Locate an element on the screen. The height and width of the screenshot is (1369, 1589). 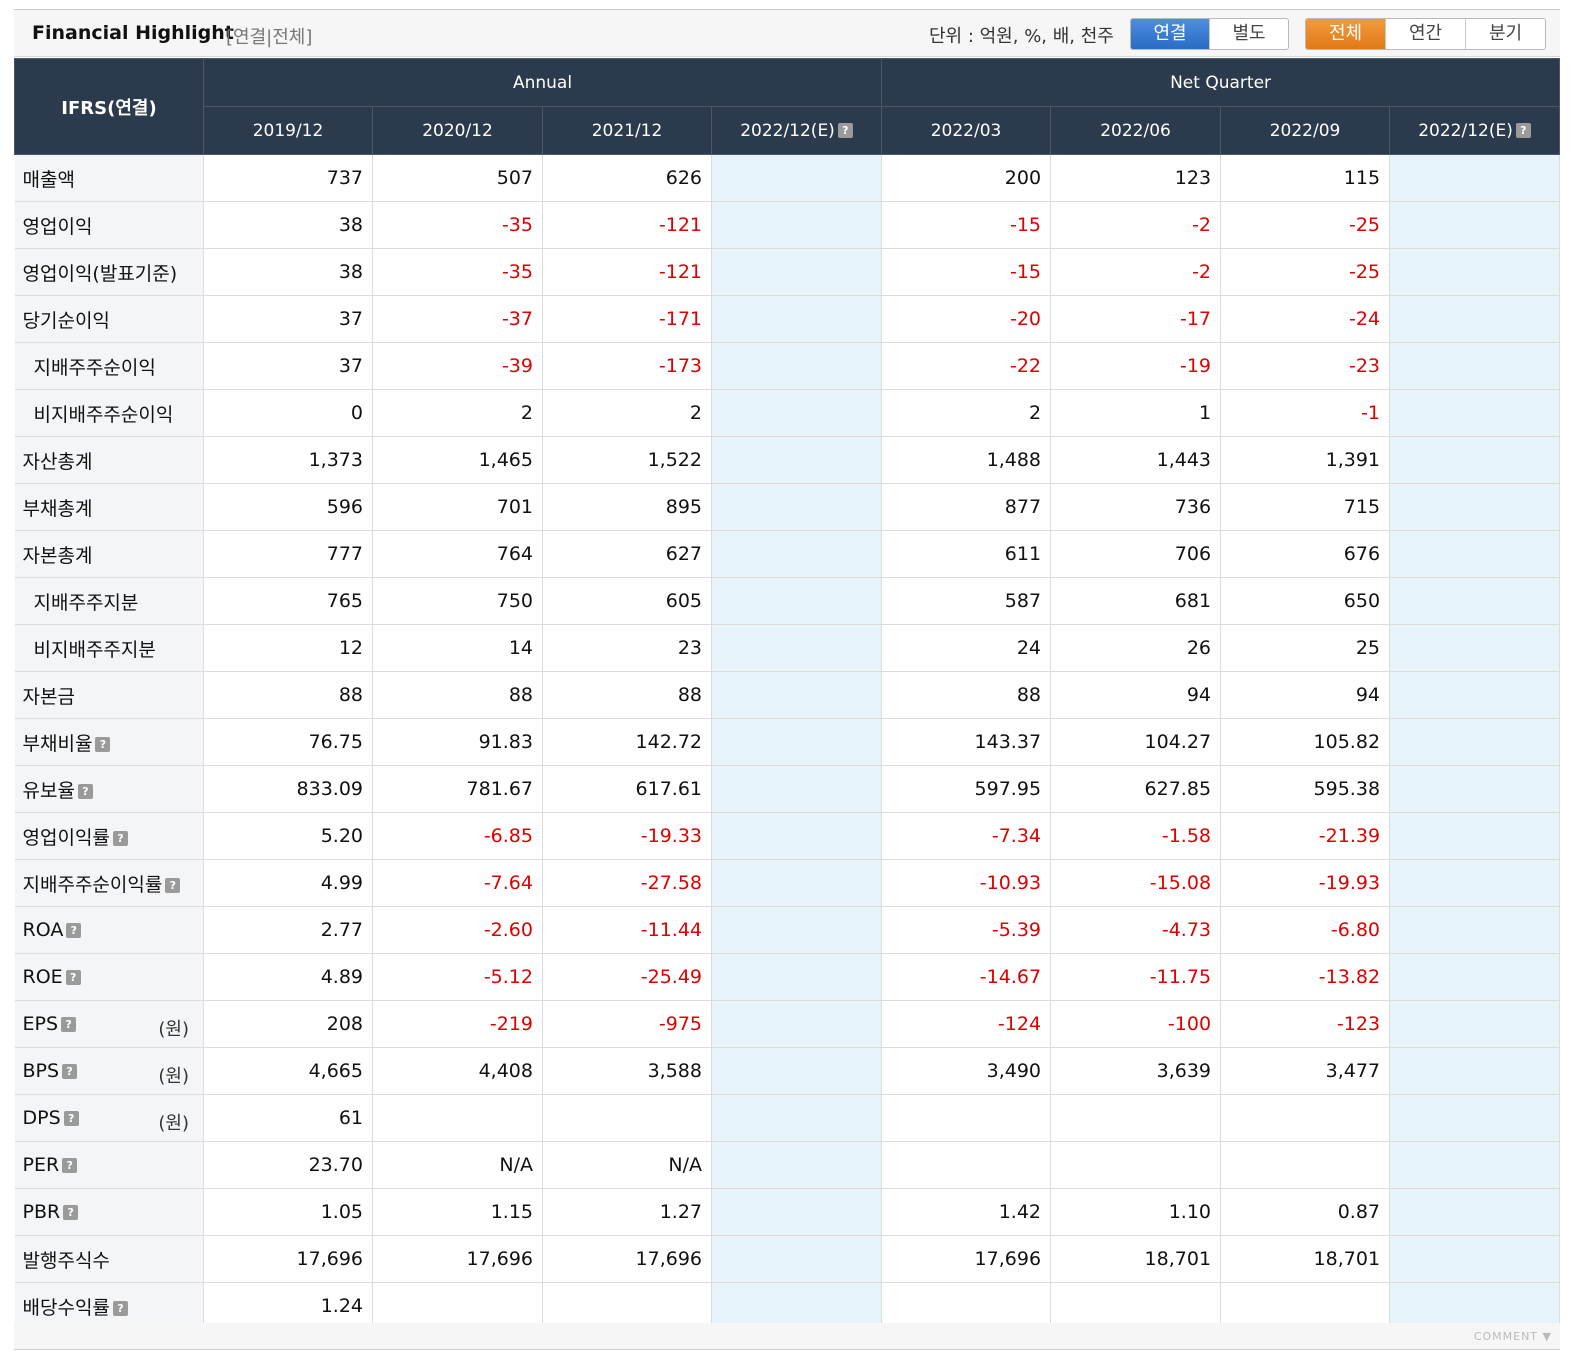
row-label: BPS is located at coordinates (41, 1071).